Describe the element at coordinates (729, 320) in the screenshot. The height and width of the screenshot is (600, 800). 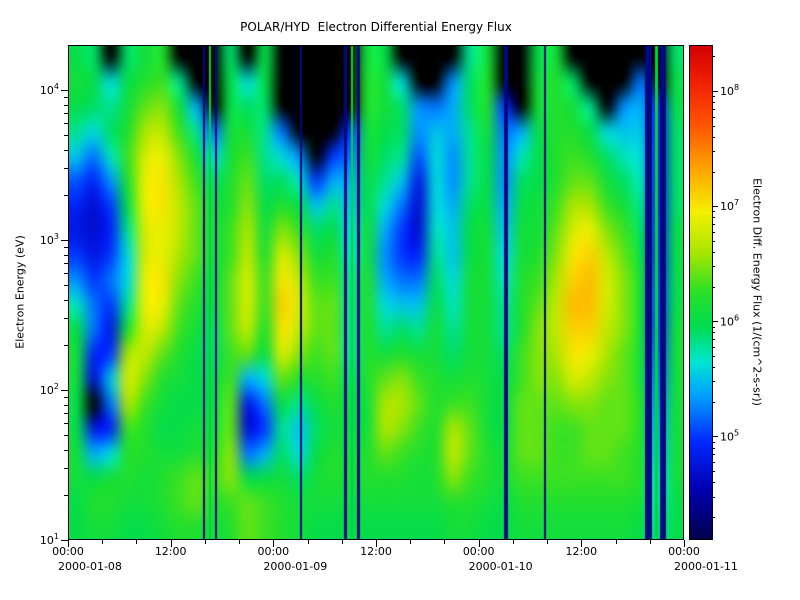
I see `log-tick-label: 10⁶` at that location.